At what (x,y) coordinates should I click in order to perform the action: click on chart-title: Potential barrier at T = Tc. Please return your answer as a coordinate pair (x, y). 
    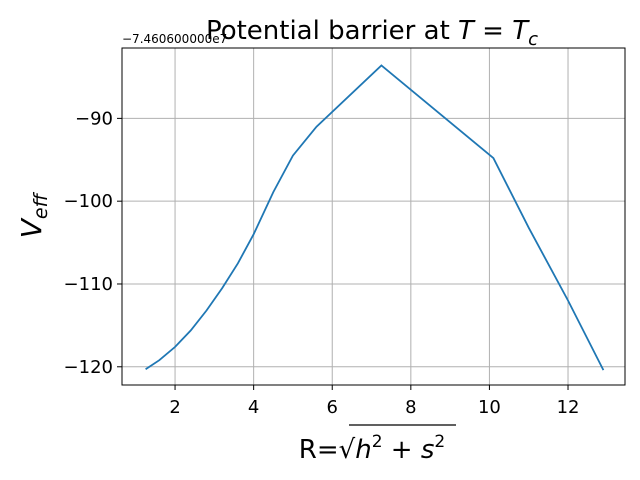
    Looking at the image, I should click on (372, 33).